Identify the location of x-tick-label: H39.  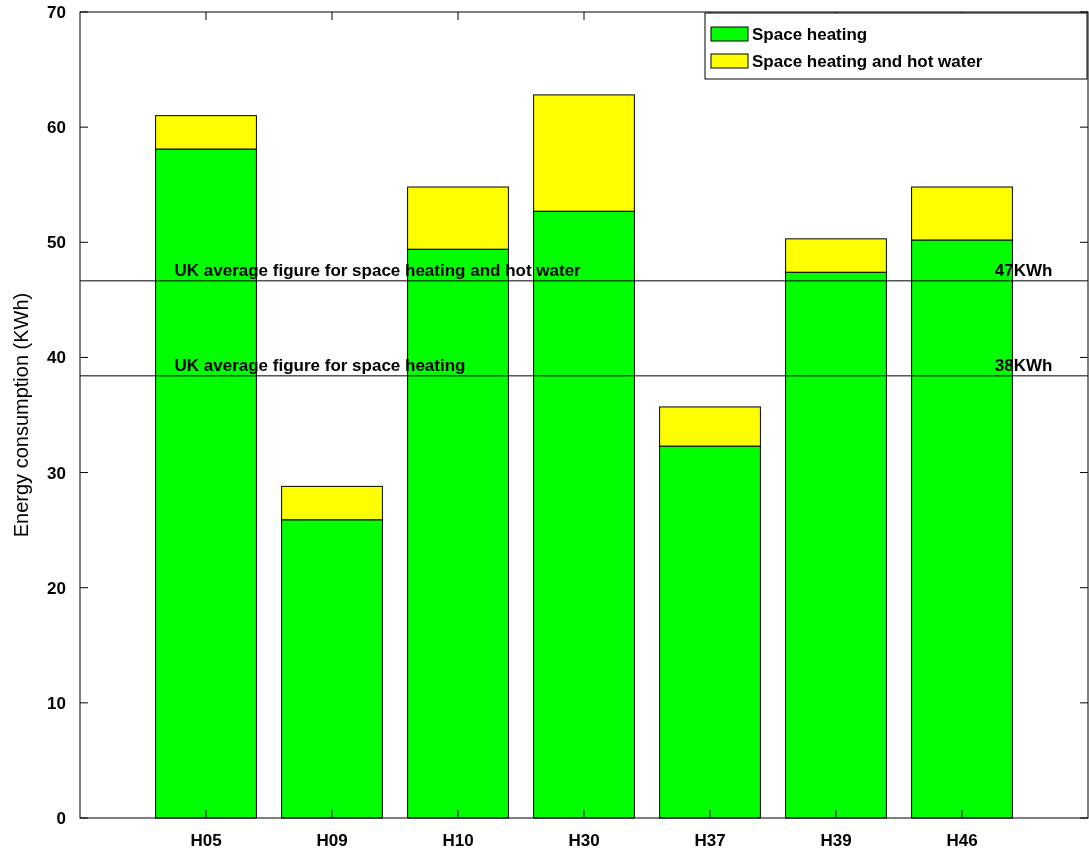
(836, 840).